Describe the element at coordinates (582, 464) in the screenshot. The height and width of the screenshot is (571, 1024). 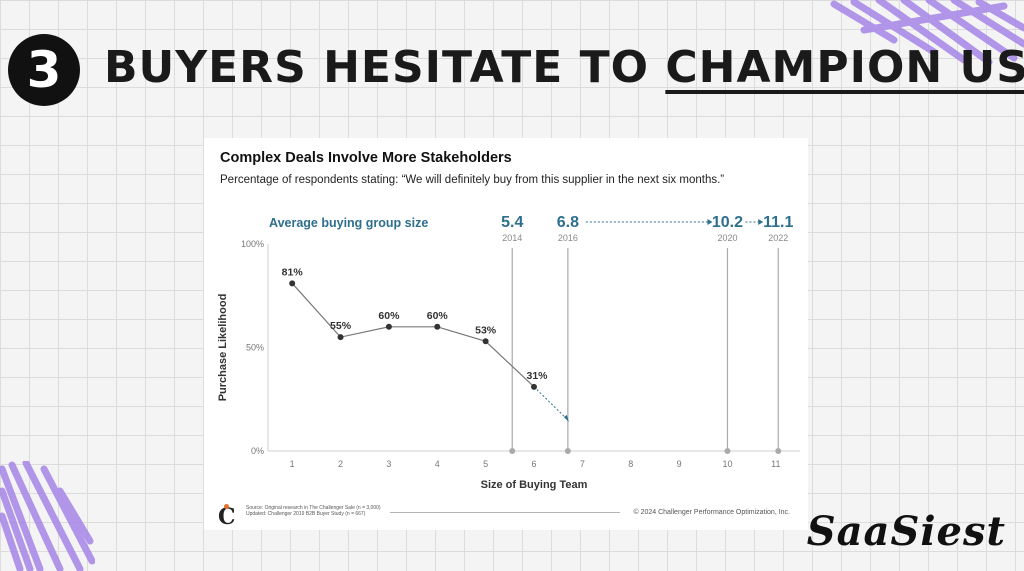
I see `x-tick-label: 7` at that location.